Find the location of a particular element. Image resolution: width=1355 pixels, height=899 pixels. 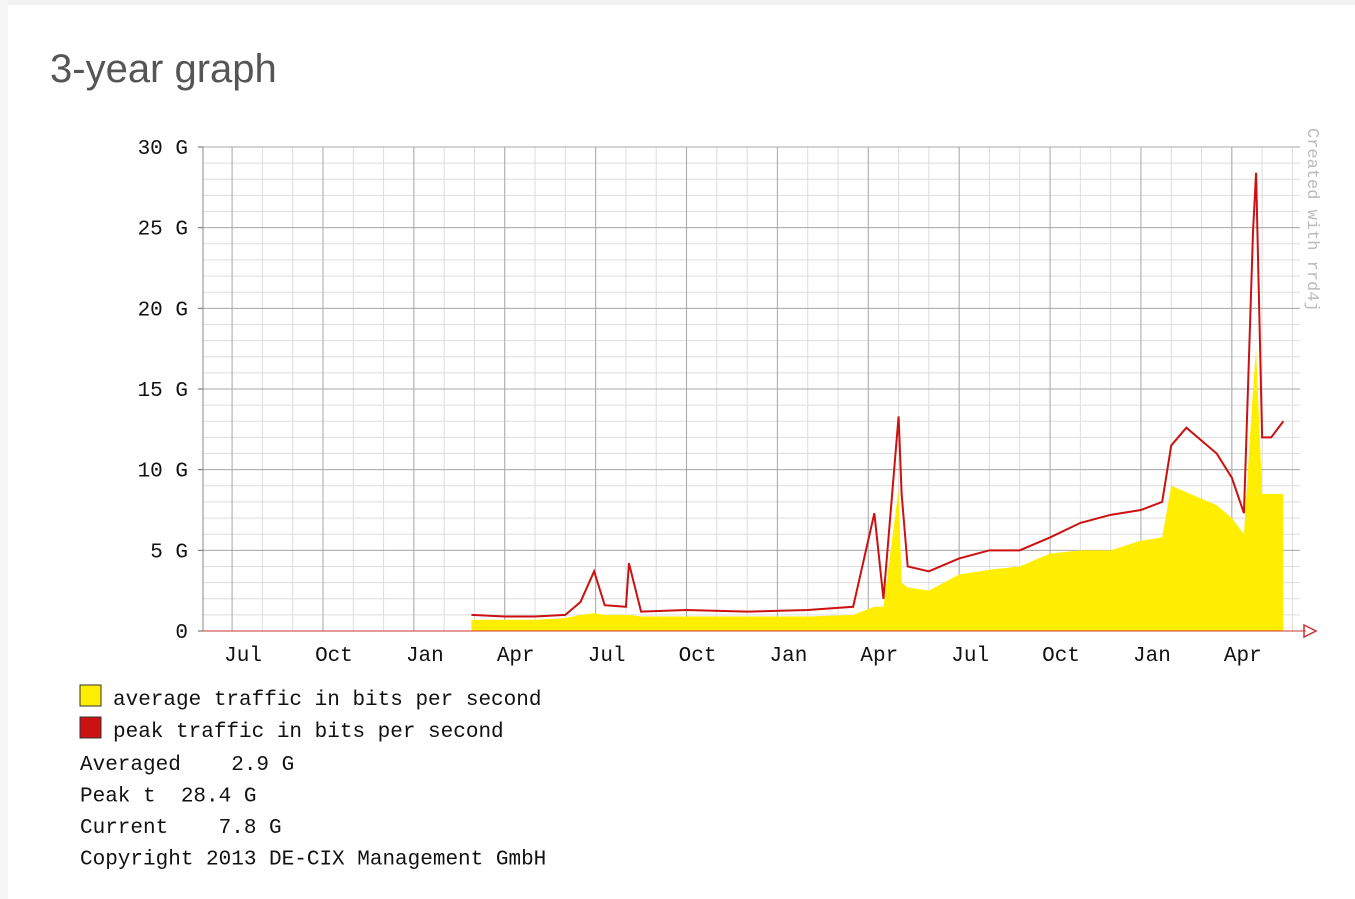

y-tick-label: 15 G is located at coordinates (163, 391).